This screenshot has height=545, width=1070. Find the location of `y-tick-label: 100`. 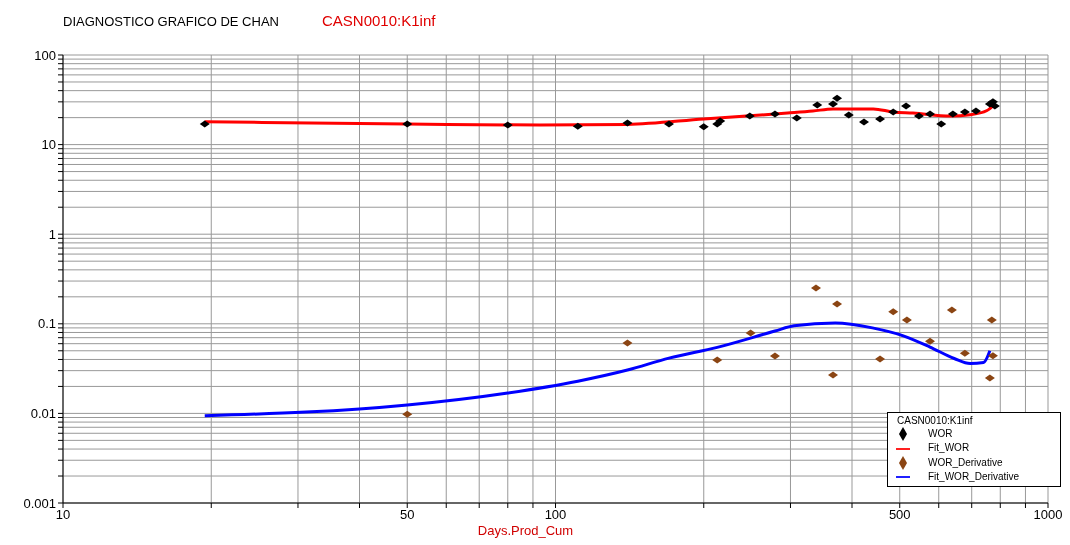

y-tick-label: 100 is located at coordinates (45, 55).